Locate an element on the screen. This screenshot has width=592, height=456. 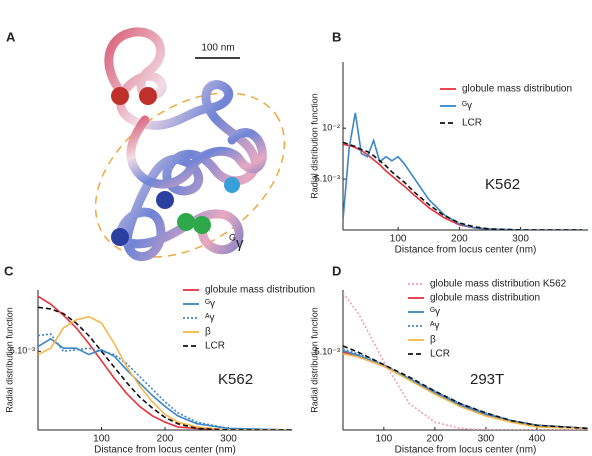
y-tick-label: 10⁻² is located at coordinates (331, 128).